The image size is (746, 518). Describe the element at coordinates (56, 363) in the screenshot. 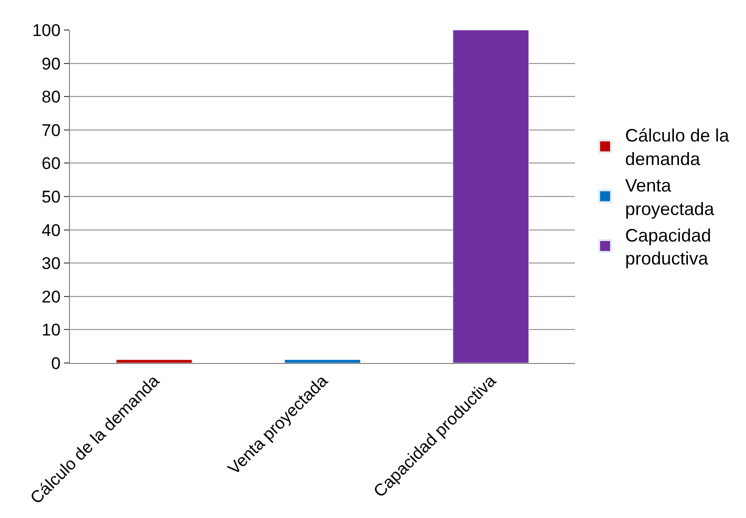

I see `y-tick-label: 0` at that location.